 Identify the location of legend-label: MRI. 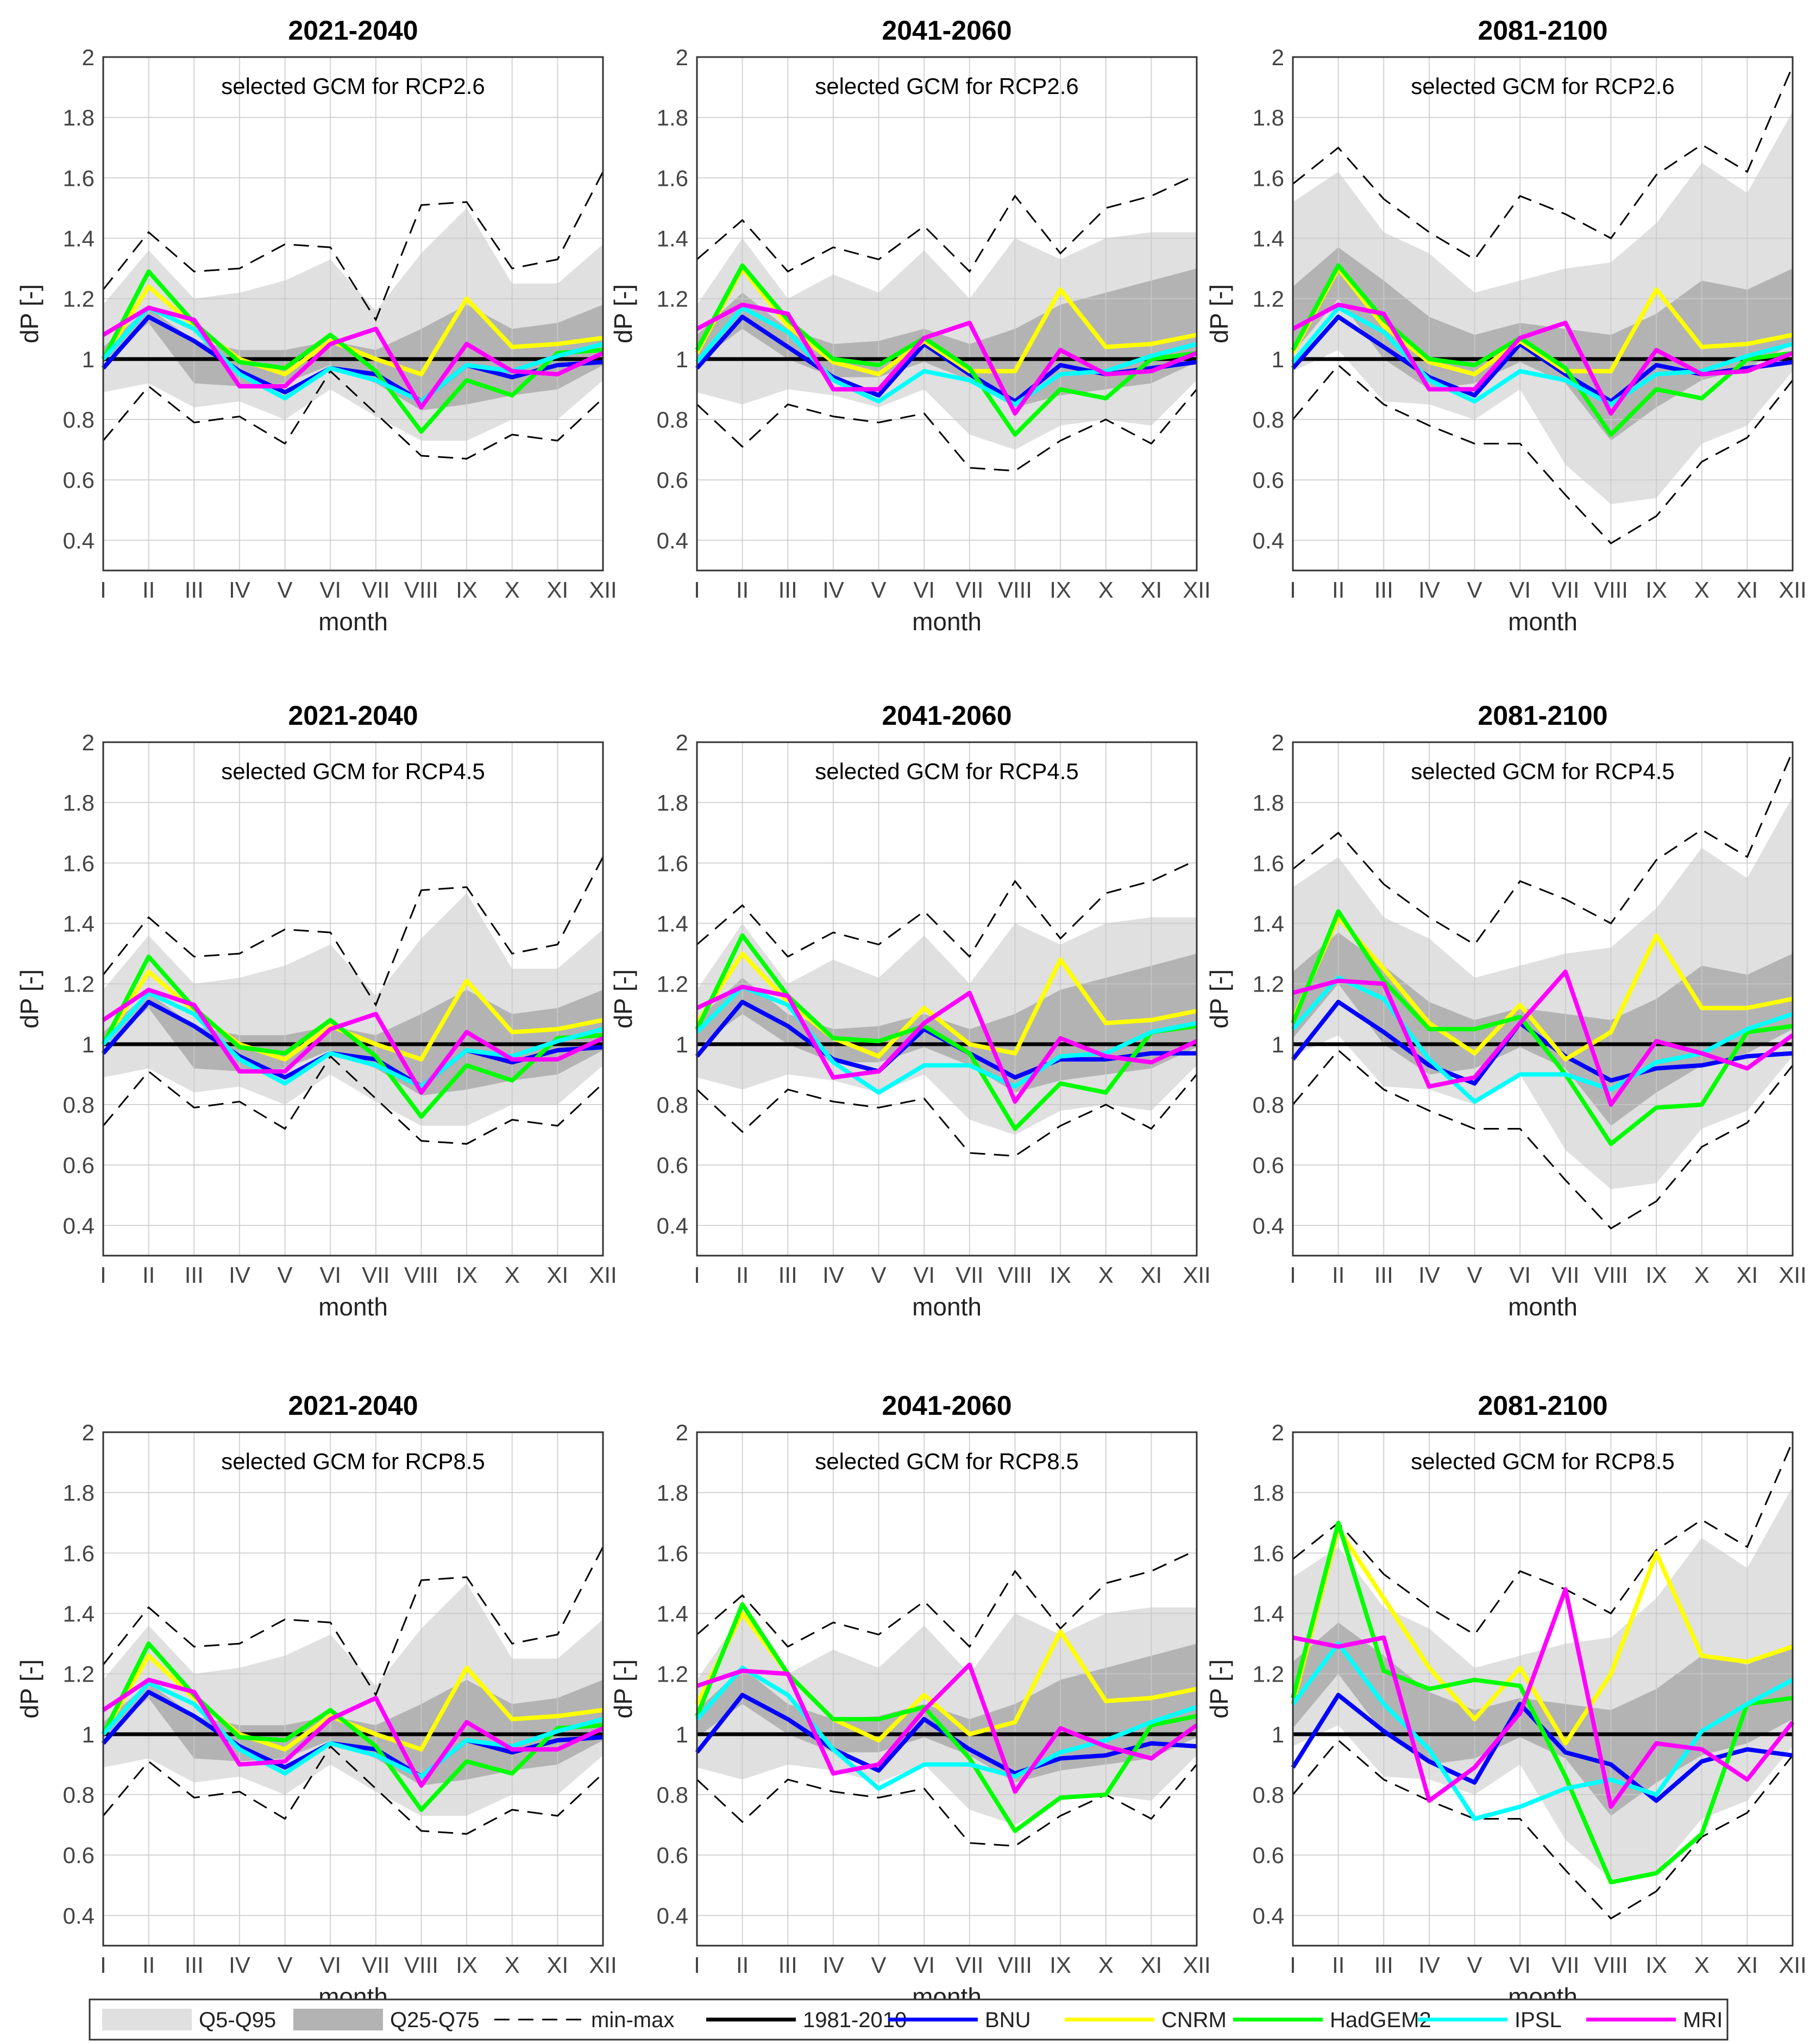
(1703, 2020).